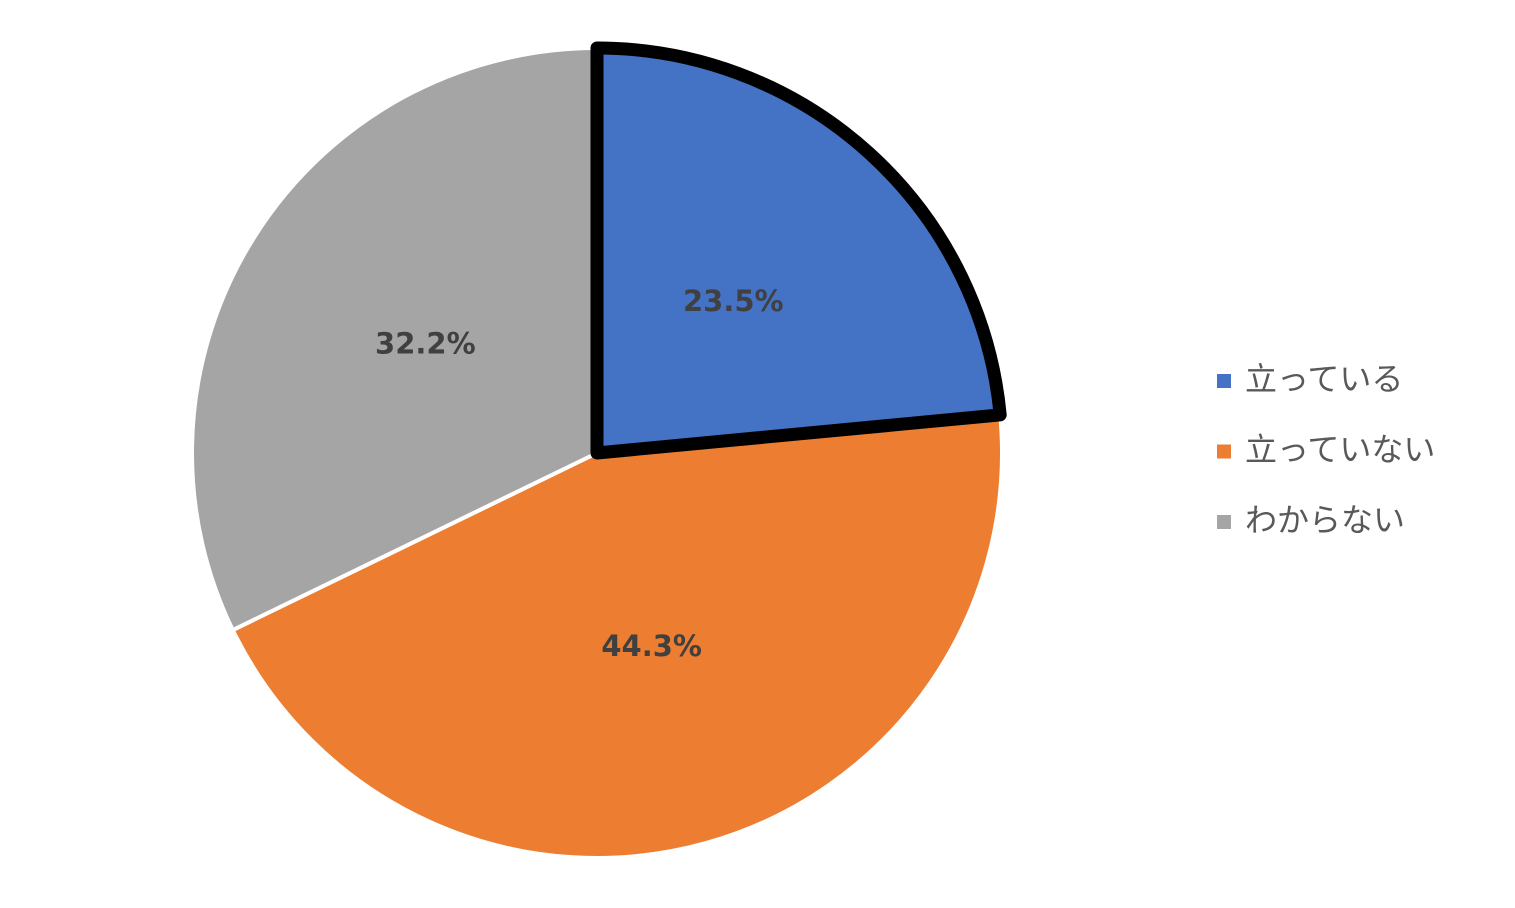 The width and height of the screenshot is (1515, 908). I want to click on legend-label: 立っていない, so click(1340, 450).